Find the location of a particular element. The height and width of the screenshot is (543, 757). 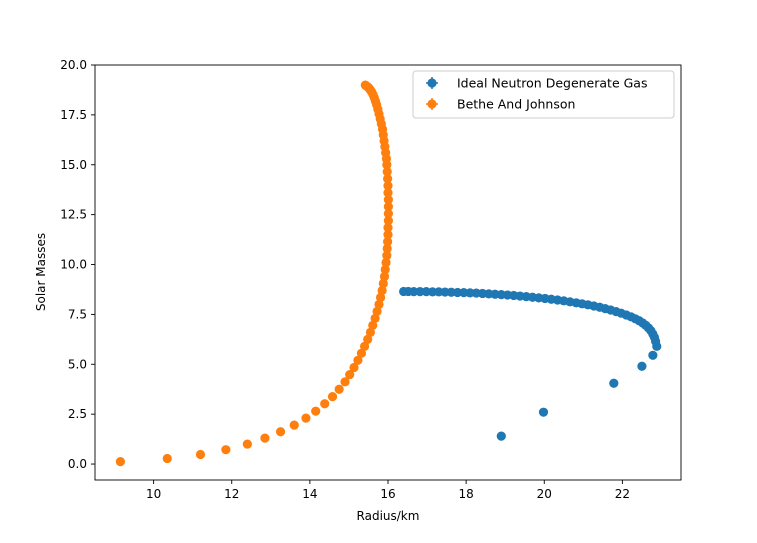

x-tick-label: 12 is located at coordinates (231, 494).